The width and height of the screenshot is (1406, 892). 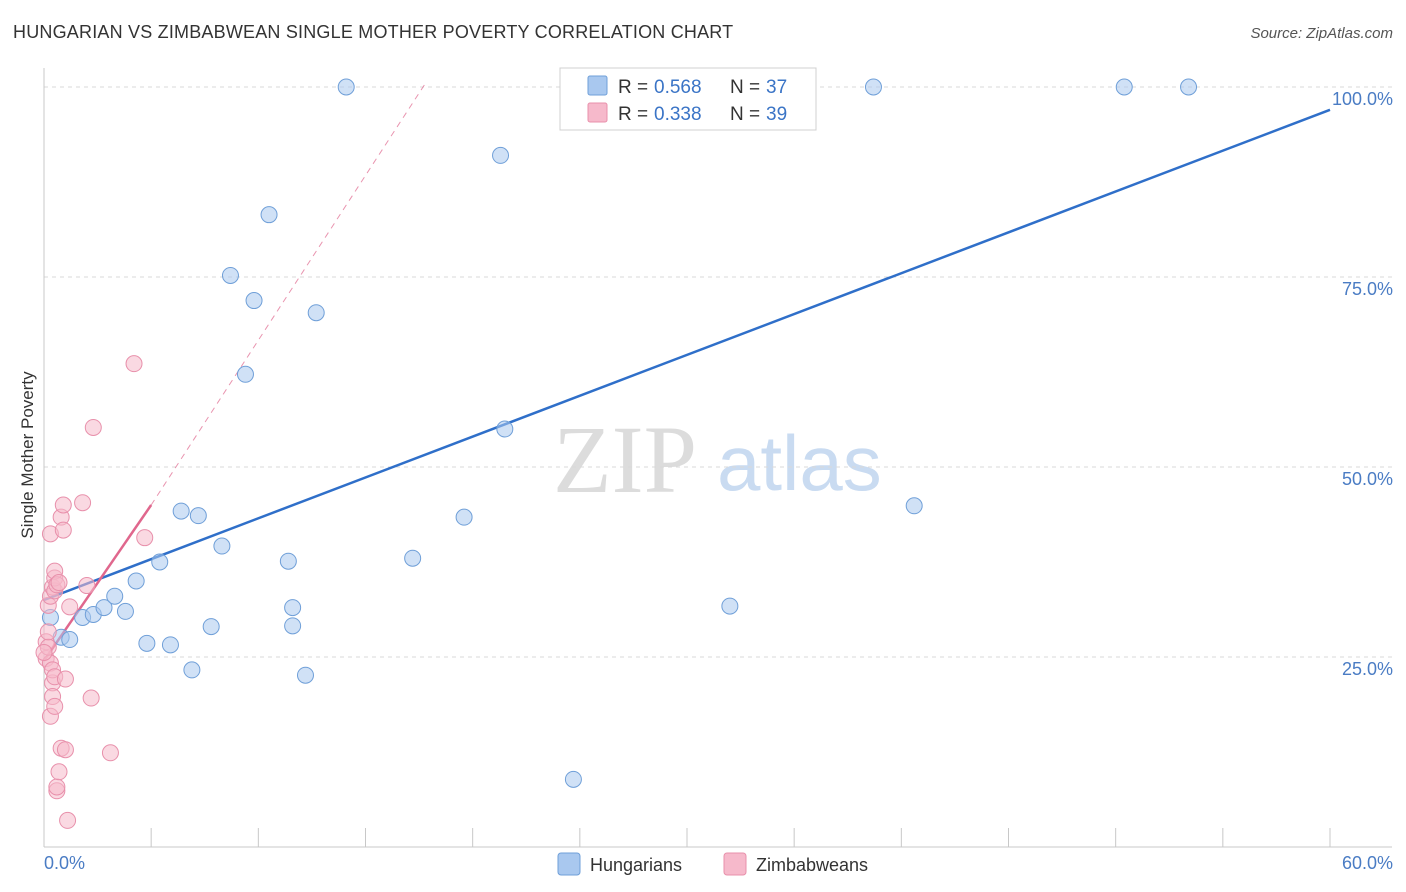 I want to click on stats-swatch-hungarians, so click(x=597, y=85).